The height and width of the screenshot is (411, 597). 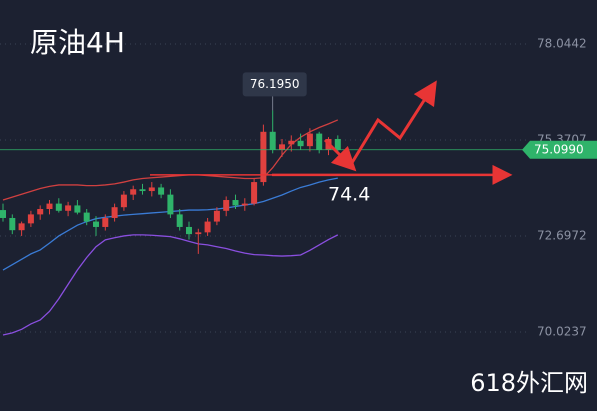 I want to click on max-label-box, so click(x=274, y=84).